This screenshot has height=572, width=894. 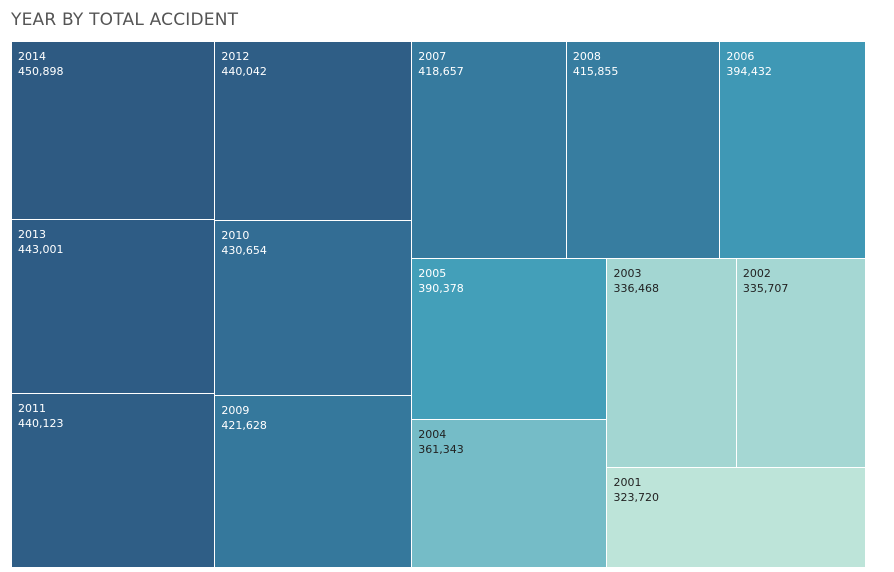 I want to click on treemap-tile-2013: 2013 443,001, so click(x=114, y=307).